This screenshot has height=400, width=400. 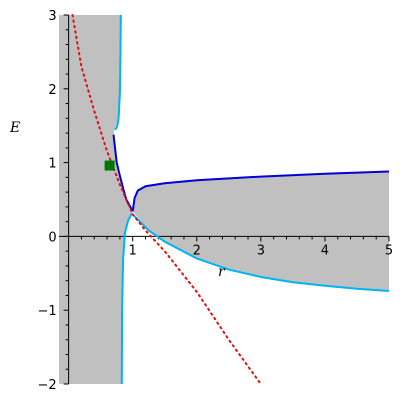 I want to click on x-axis-label: r, so click(x=222, y=272).